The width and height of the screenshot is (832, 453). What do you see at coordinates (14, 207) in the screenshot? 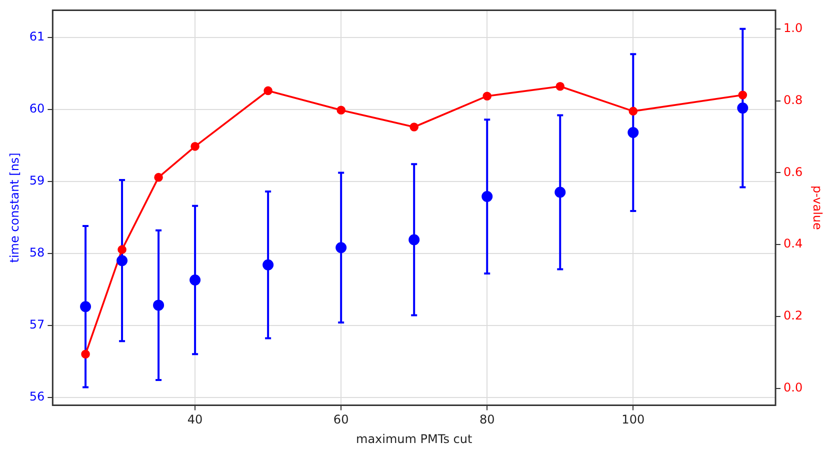
I see `y-axis-title: time constant [ns]` at bounding box center [14, 207].